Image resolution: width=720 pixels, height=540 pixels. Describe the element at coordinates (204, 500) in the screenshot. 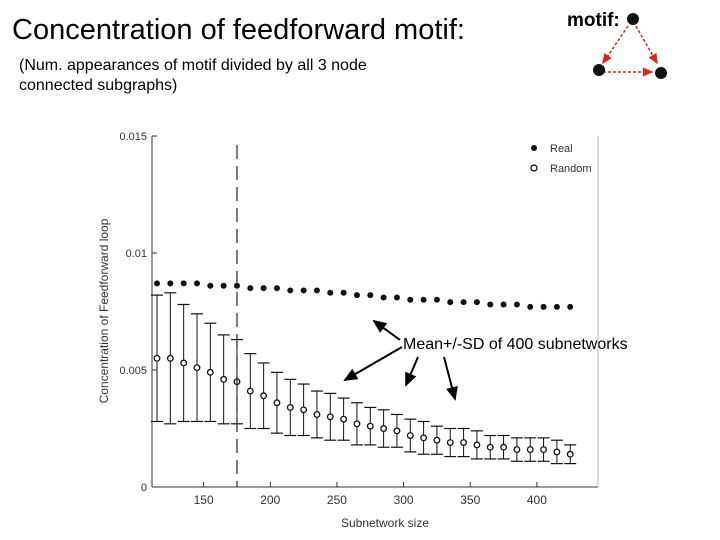

I see `x-tick-label: 150` at that location.